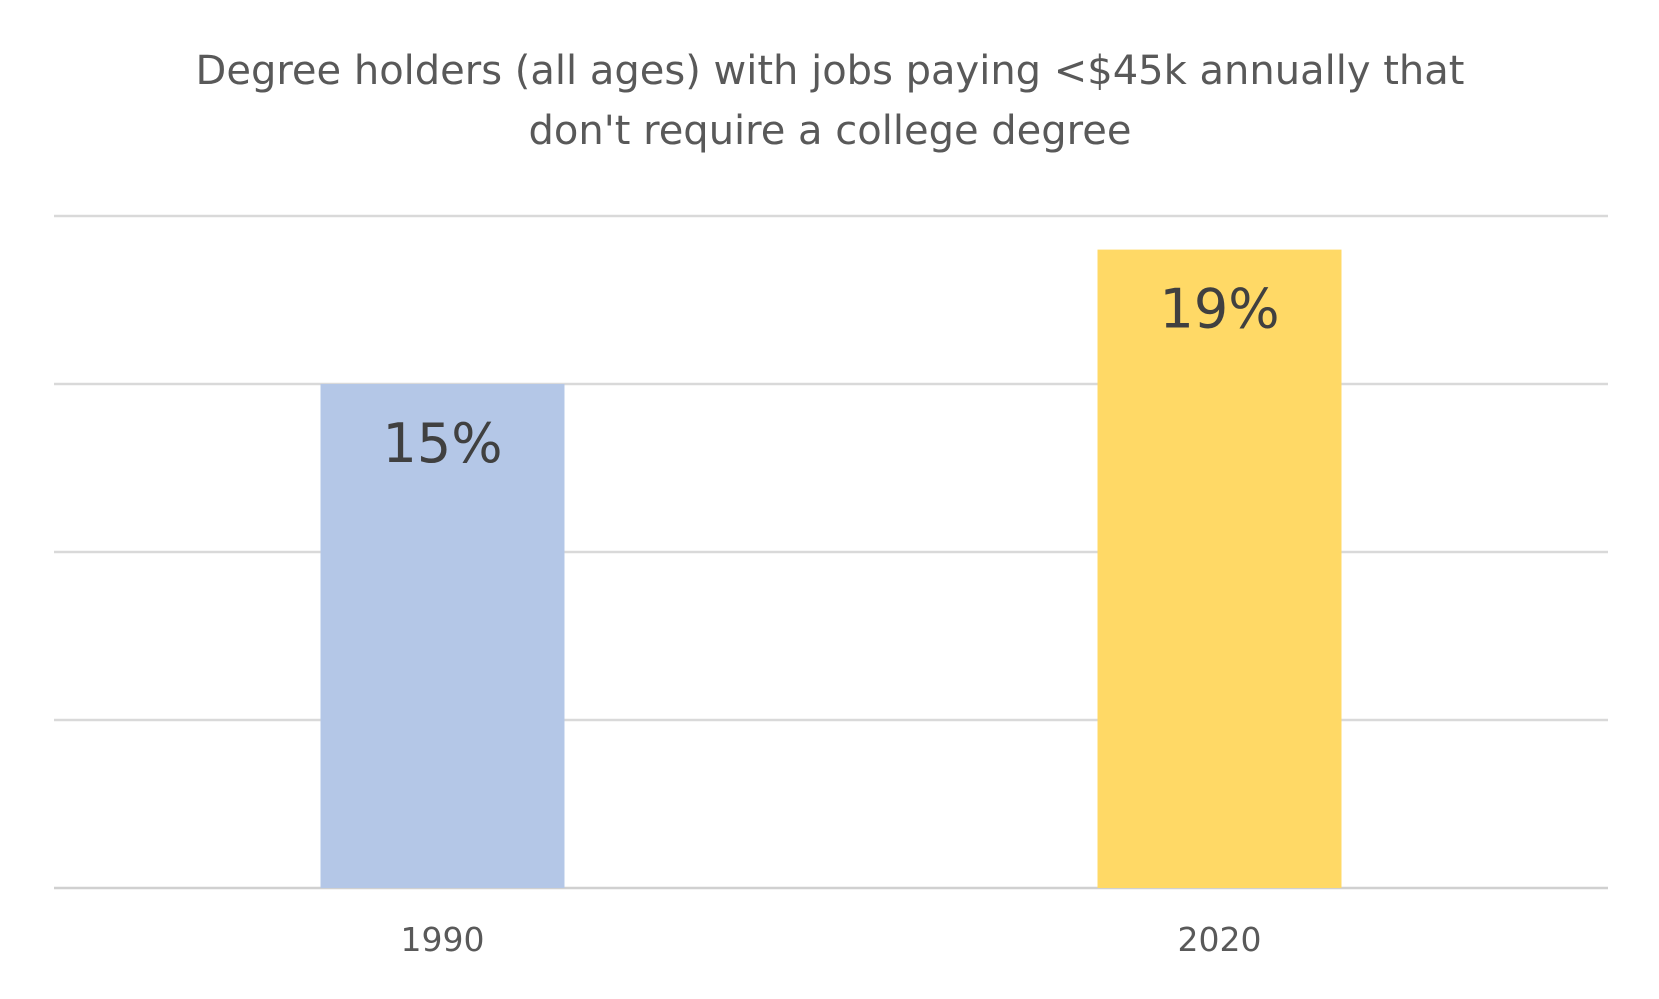 The height and width of the screenshot is (999, 1659). Describe the element at coordinates (830, 131) in the screenshot. I see `chart-title-line-2: don't require a college degree` at that location.